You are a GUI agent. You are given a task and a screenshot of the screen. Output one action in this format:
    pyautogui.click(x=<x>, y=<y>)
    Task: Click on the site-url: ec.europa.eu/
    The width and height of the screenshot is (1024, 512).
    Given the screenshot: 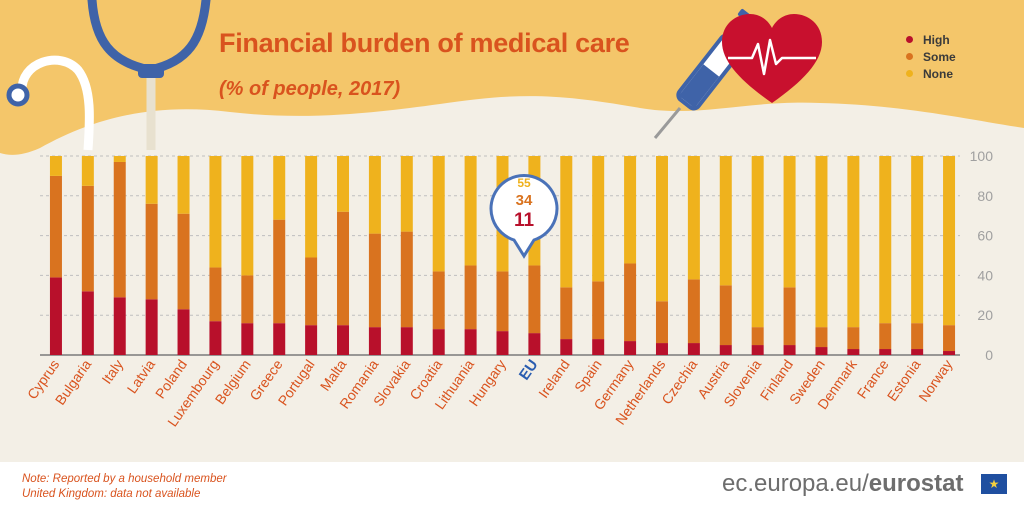 What is the action you would take?
    pyautogui.click(x=795, y=483)
    